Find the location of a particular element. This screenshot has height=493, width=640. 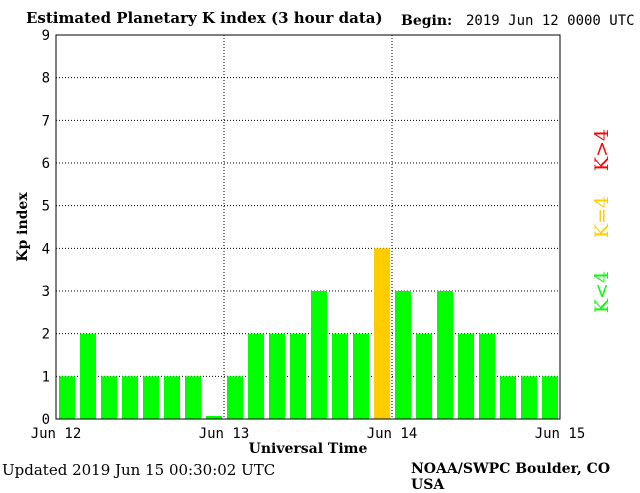

y-tick-label: 6 is located at coordinates (46, 164).